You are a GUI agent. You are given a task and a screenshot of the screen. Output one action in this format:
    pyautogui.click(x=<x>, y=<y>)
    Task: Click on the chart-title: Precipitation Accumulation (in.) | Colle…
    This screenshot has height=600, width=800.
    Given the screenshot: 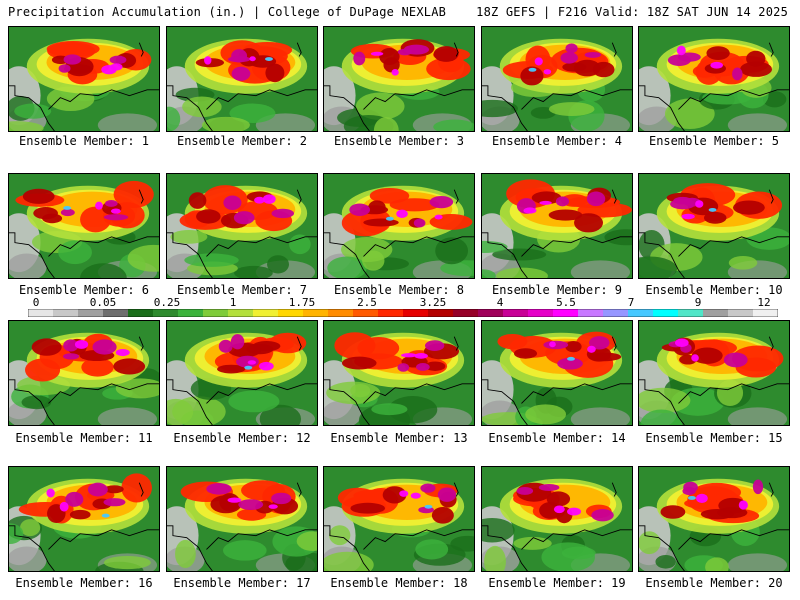 What is the action you would take?
    pyautogui.click(x=227, y=12)
    